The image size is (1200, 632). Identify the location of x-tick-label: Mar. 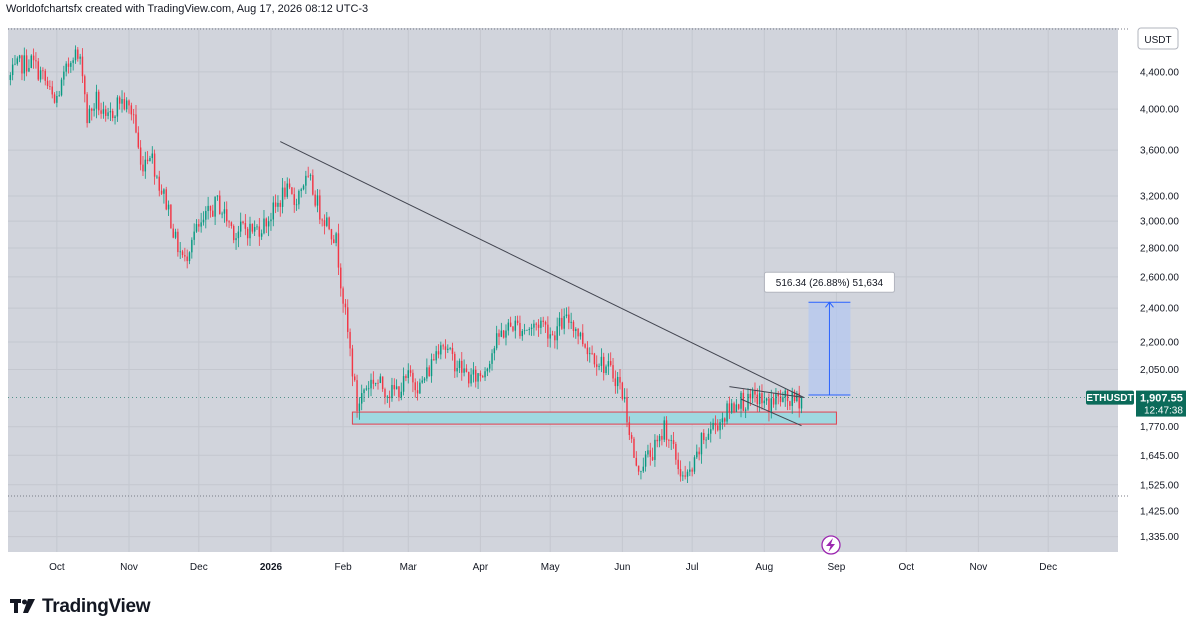
(409, 567).